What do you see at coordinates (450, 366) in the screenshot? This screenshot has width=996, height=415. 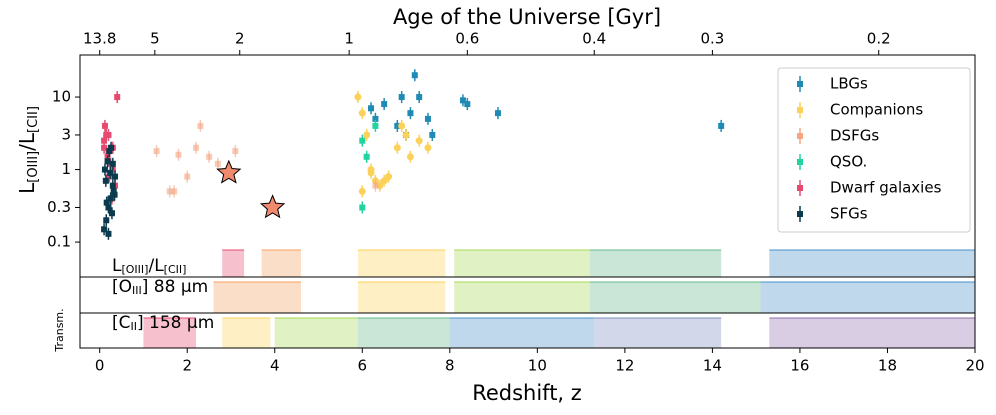 I see `x-tick-label: 8` at bounding box center [450, 366].